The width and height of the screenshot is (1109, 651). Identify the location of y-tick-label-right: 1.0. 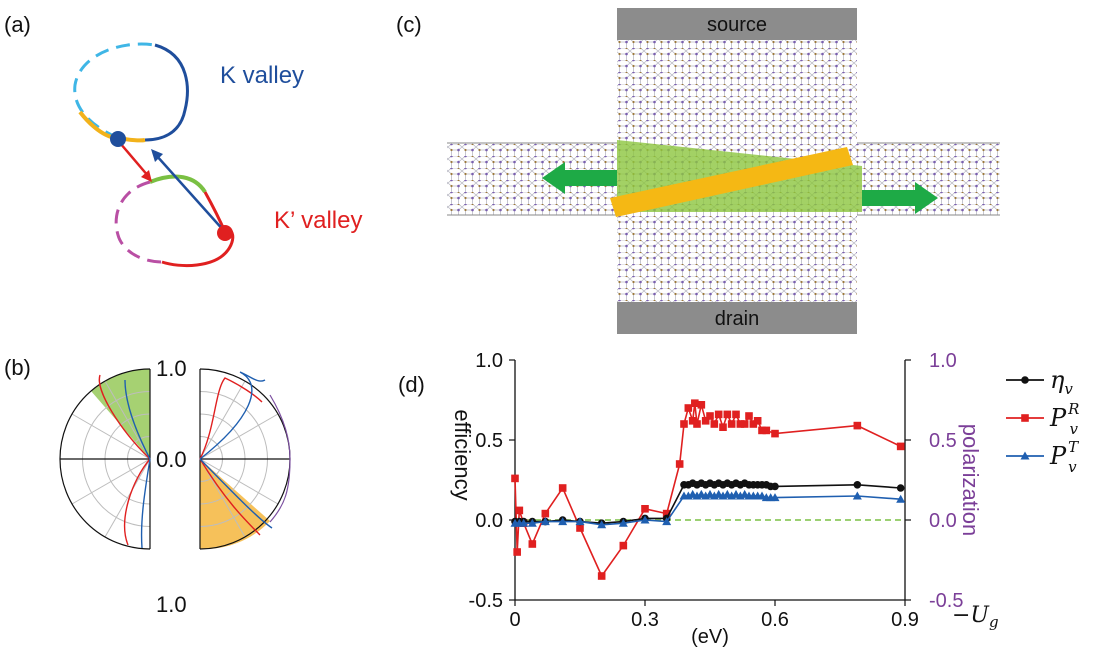
(943, 361).